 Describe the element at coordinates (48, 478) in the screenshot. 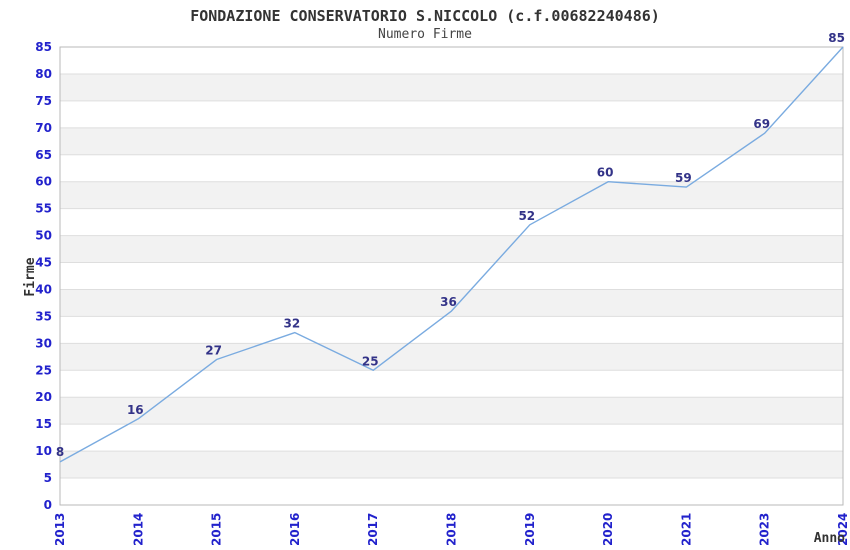

I see `y-tick-label: 5` at that location.